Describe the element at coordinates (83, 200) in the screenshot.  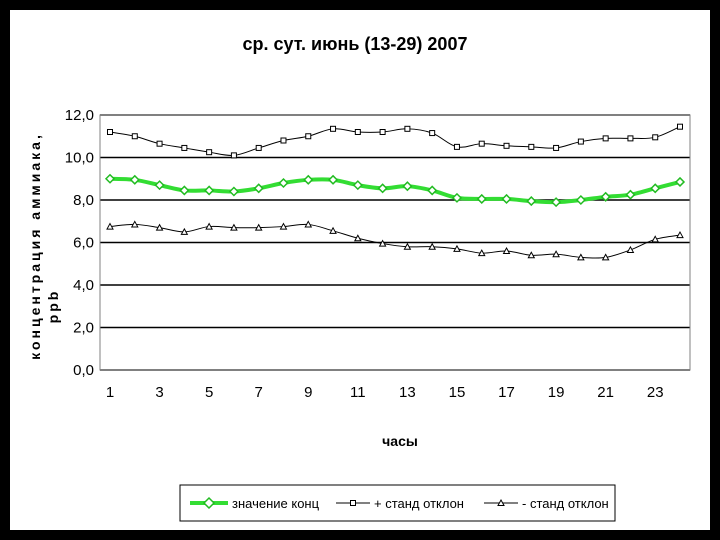
I see `y-tick-label: 8,0` at that location.